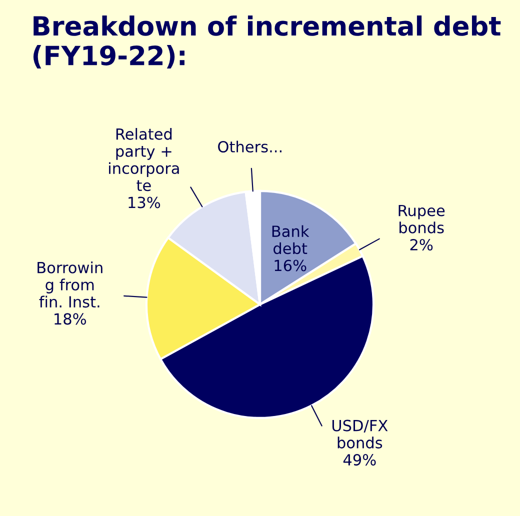 The width and height of the screenshot is (520, 516). Describe the element at coordinates (291, 239) in the screenshot. I see `slice-label: Bank debt` at that location.